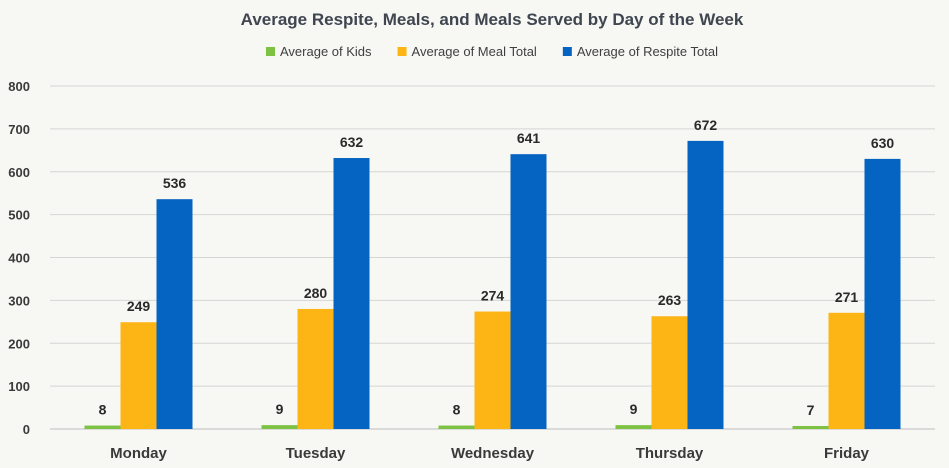 The image size is (949, 468). What do you see at coordinates (138, 375) in the screenshot?
I see `bar-monday-average-of-meal-total` at bounding box center [138, 375].